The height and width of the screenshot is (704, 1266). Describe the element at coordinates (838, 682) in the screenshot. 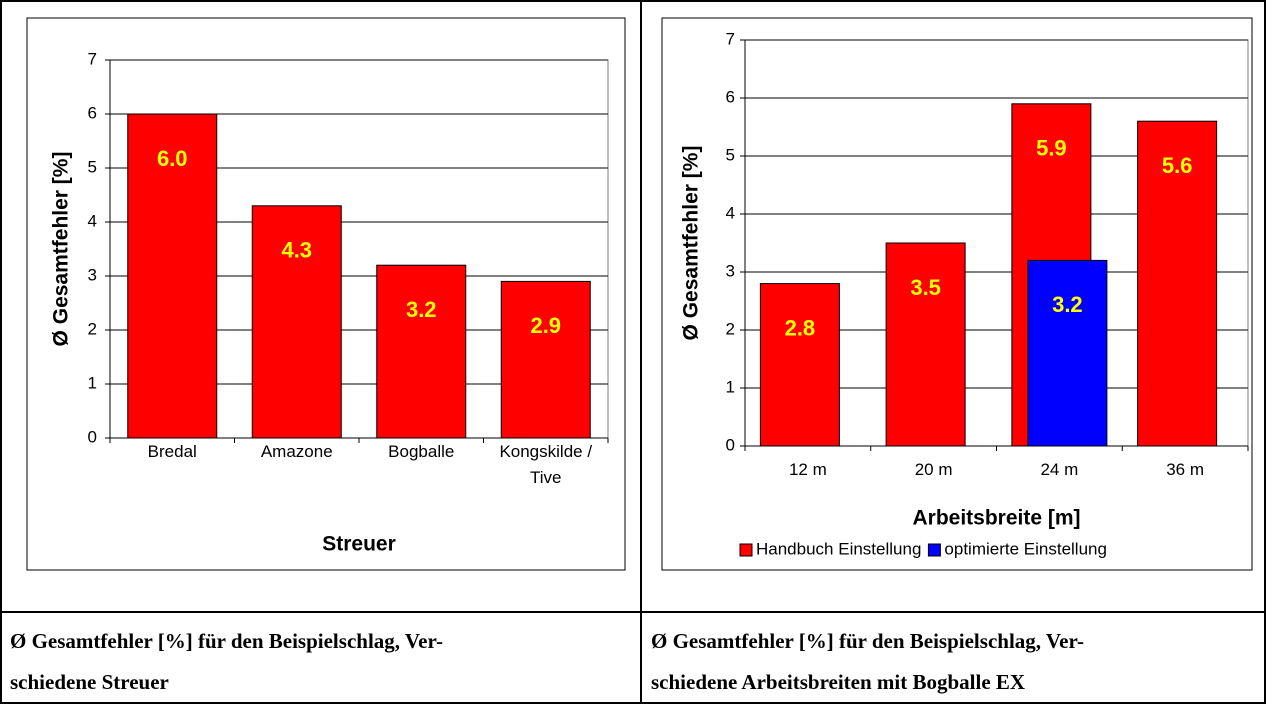

I see `caption: schiedene Arbeitsbreiten mit Bogballe EX` at that location.